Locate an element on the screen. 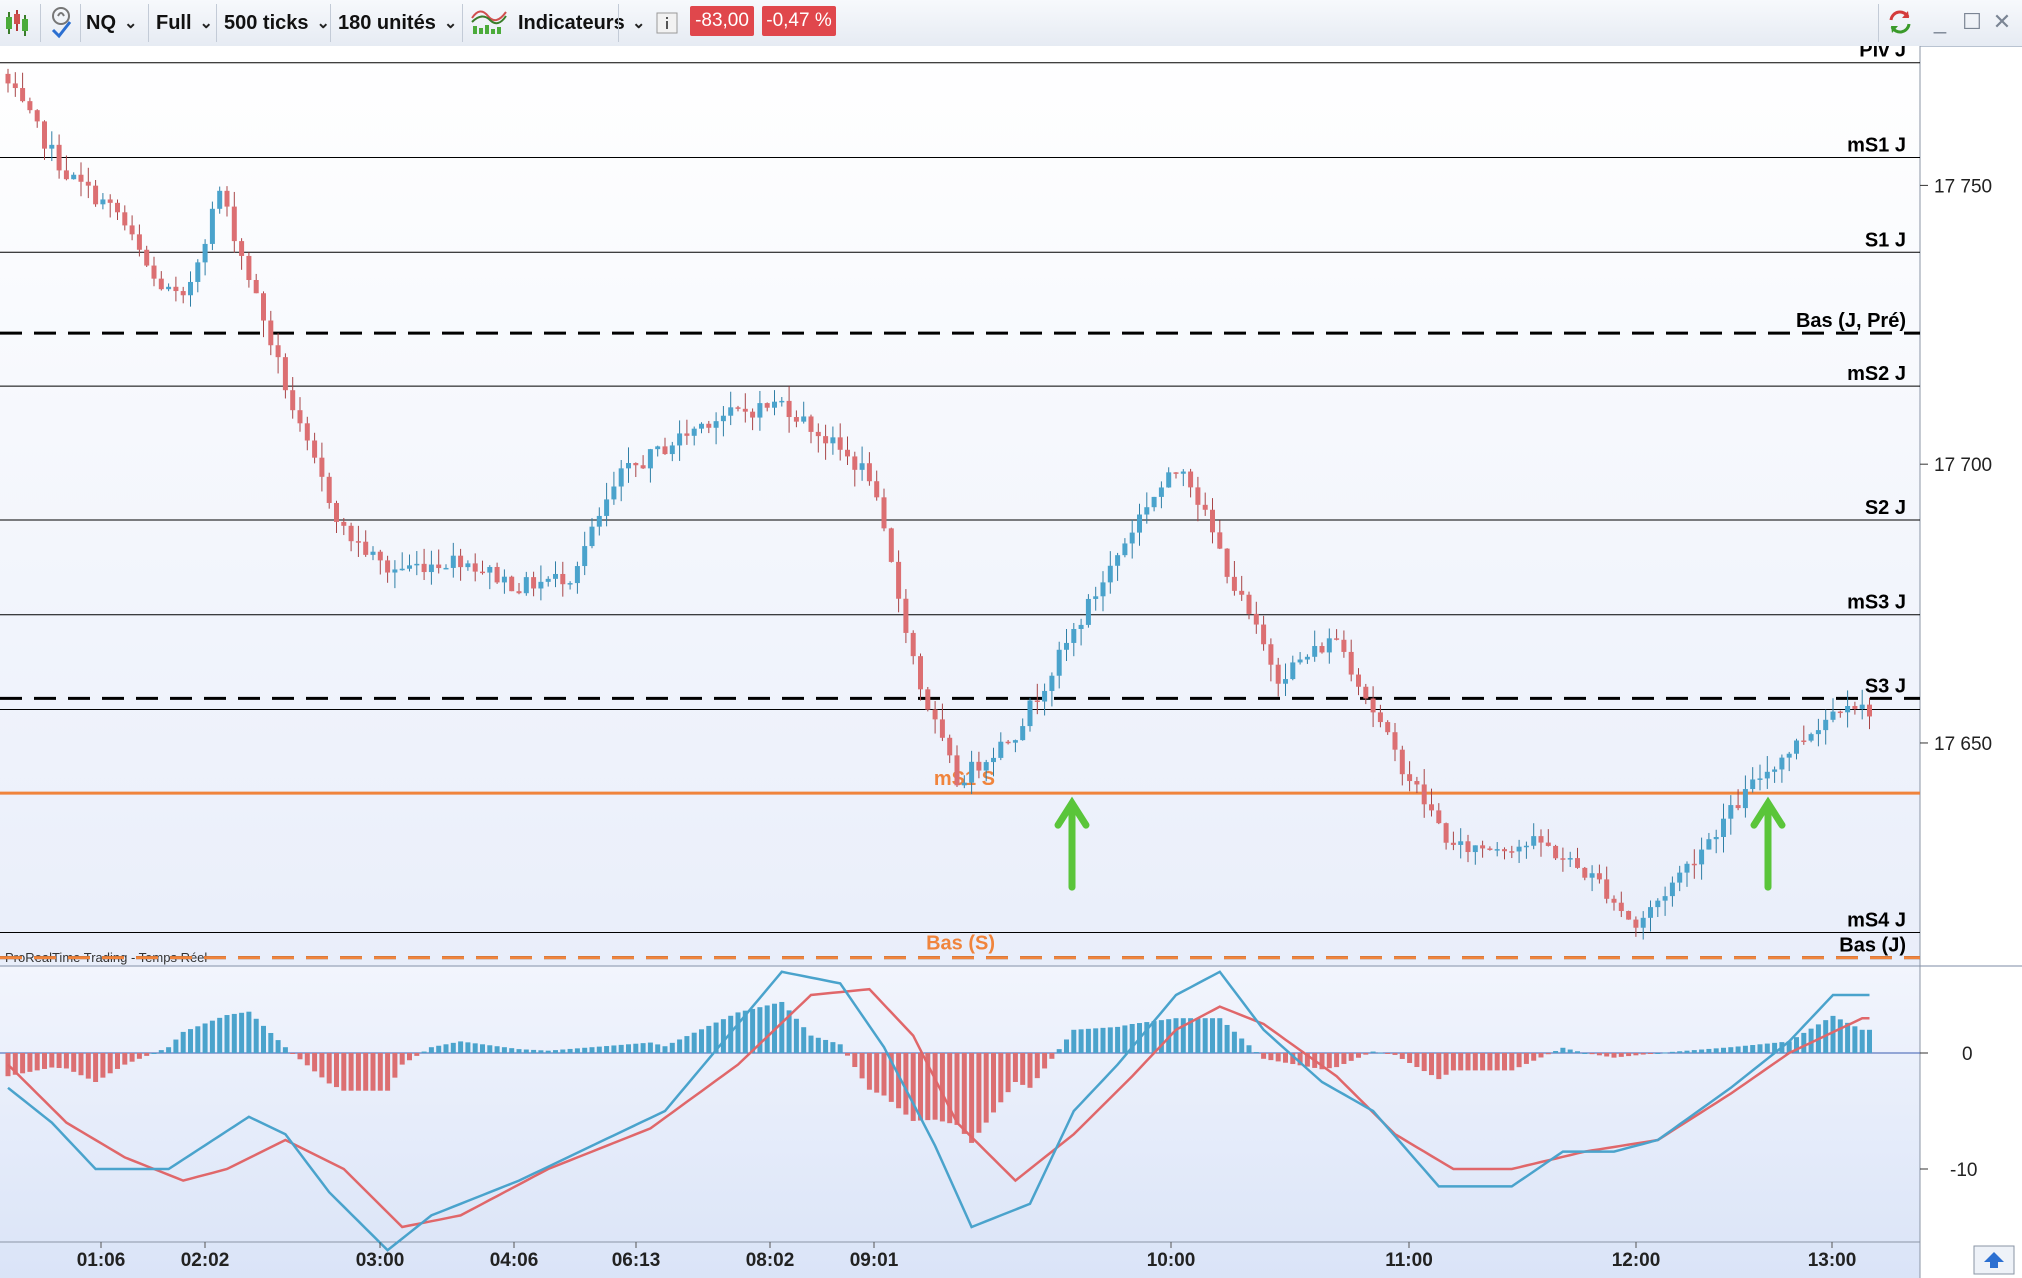  ticks-selector: 500 ticks ⌄ is located at coordinates (277, 23).